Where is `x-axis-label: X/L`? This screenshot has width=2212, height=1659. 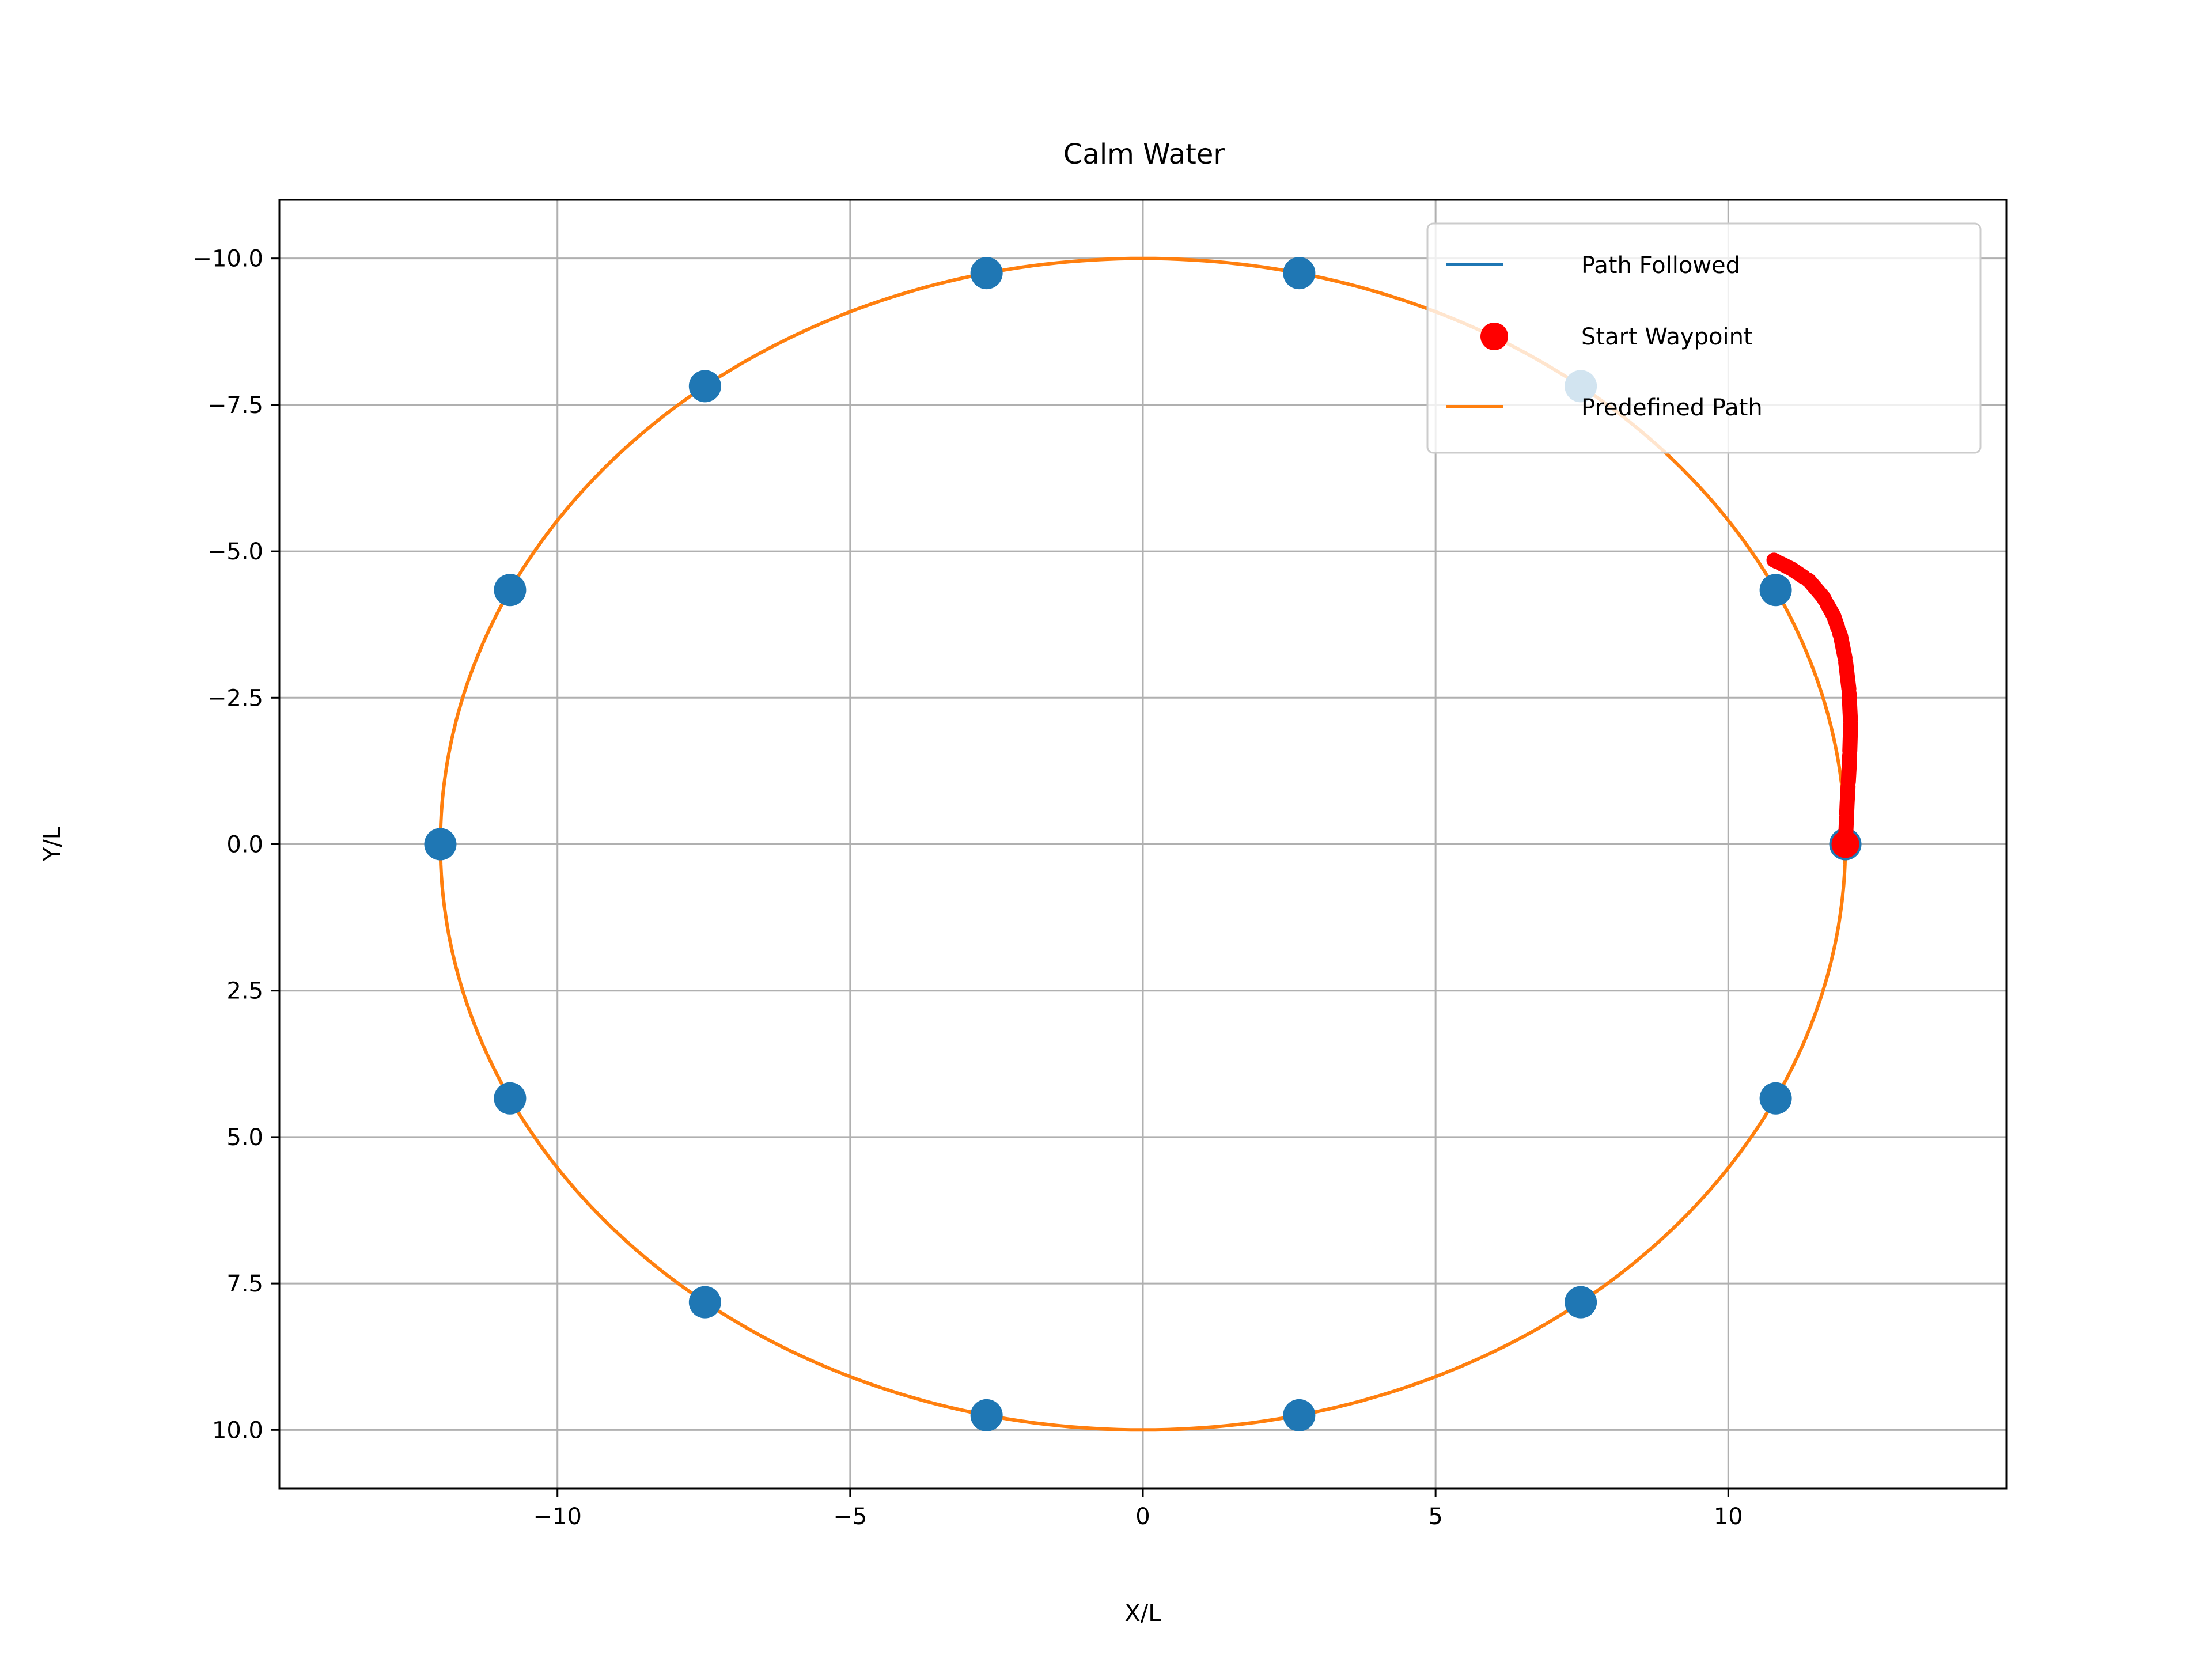
x-axis-label: X/L is located at coordinates (1142, 1613).